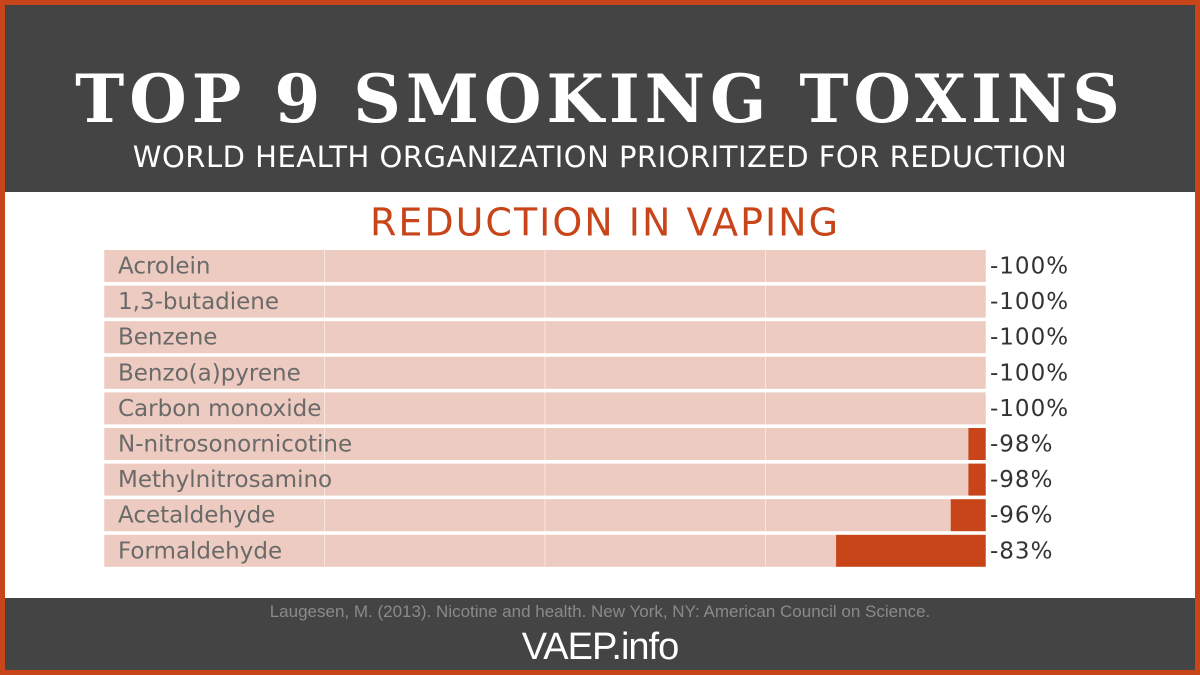 This screenshot has height=675, width=1200. What do you see at coordinates (1021, 516) in the screenshot?
I see `value-label: -96%` at bounding box center [1021, 516].